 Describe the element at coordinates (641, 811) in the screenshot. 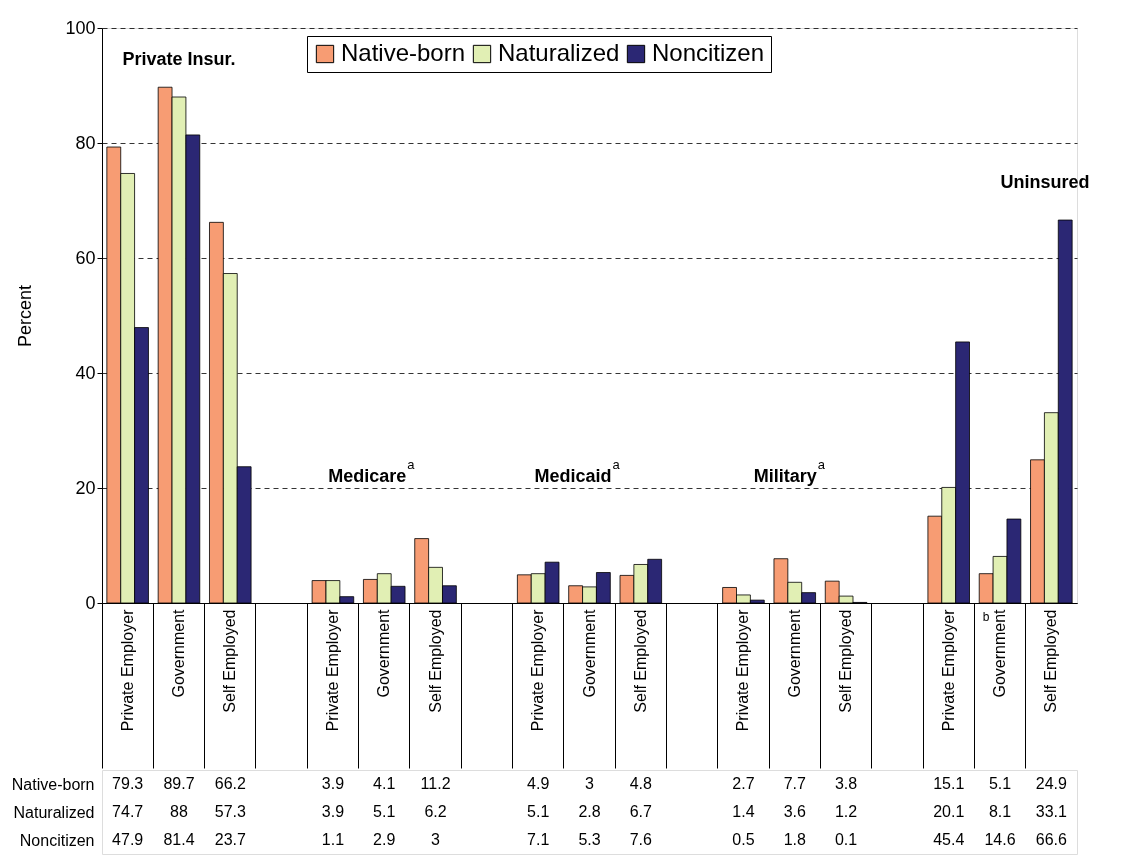

I see `data-label: 6.7` at that location.